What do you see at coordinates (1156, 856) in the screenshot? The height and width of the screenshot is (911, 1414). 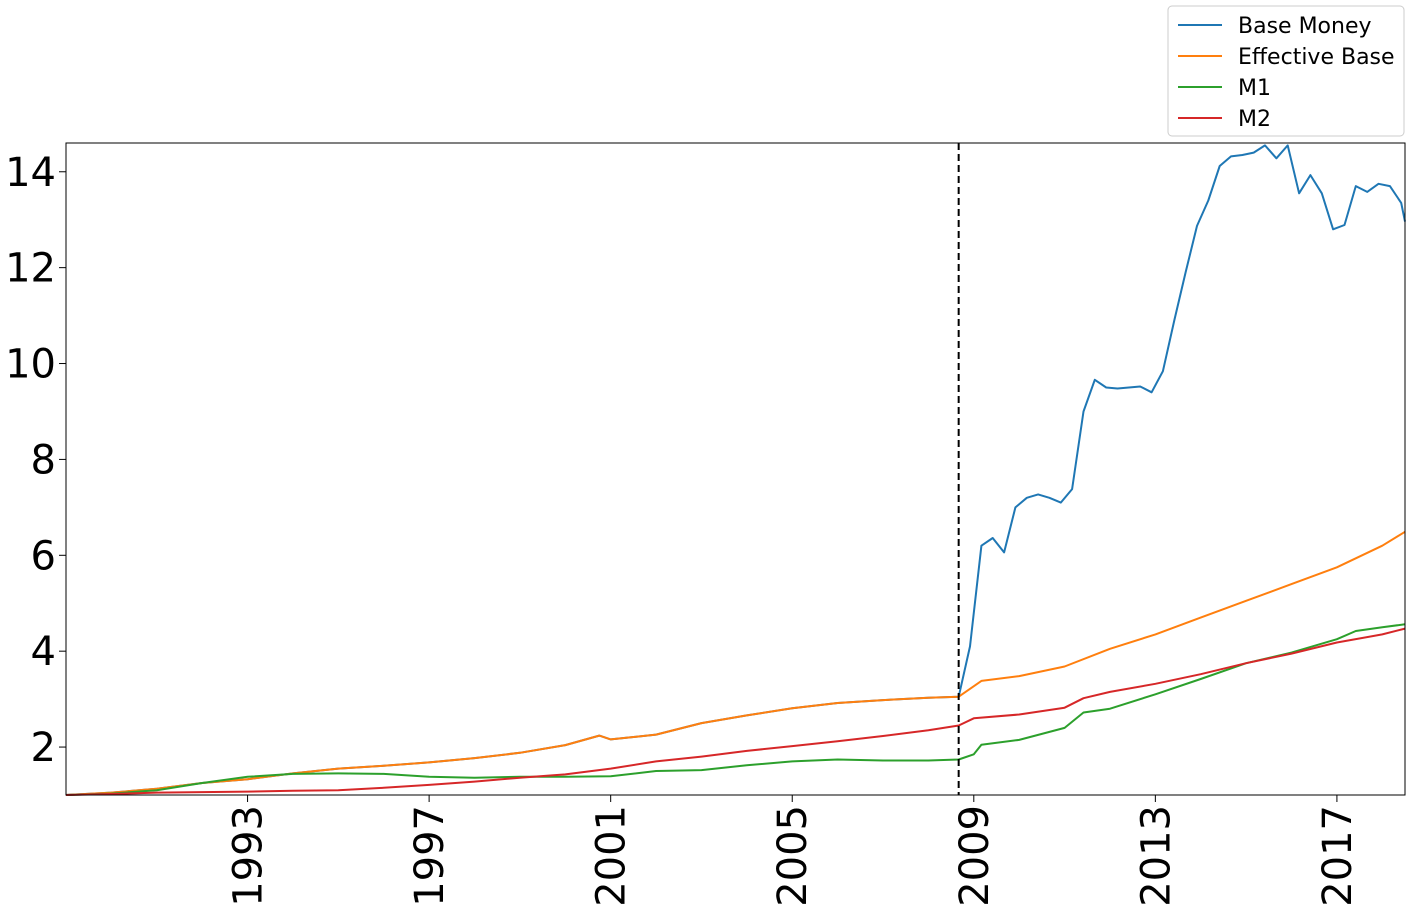 I see `x-tick-label: 2013` at bounding box center [1156, 856].